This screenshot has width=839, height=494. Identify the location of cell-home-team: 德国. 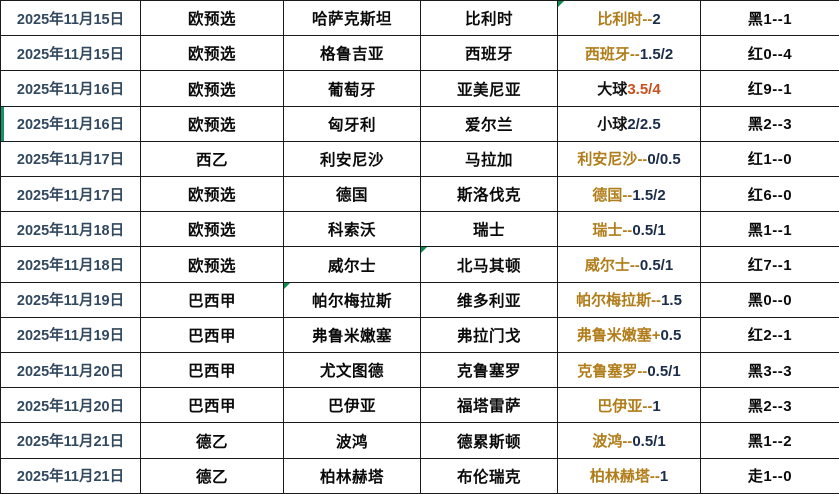
(352, 194).